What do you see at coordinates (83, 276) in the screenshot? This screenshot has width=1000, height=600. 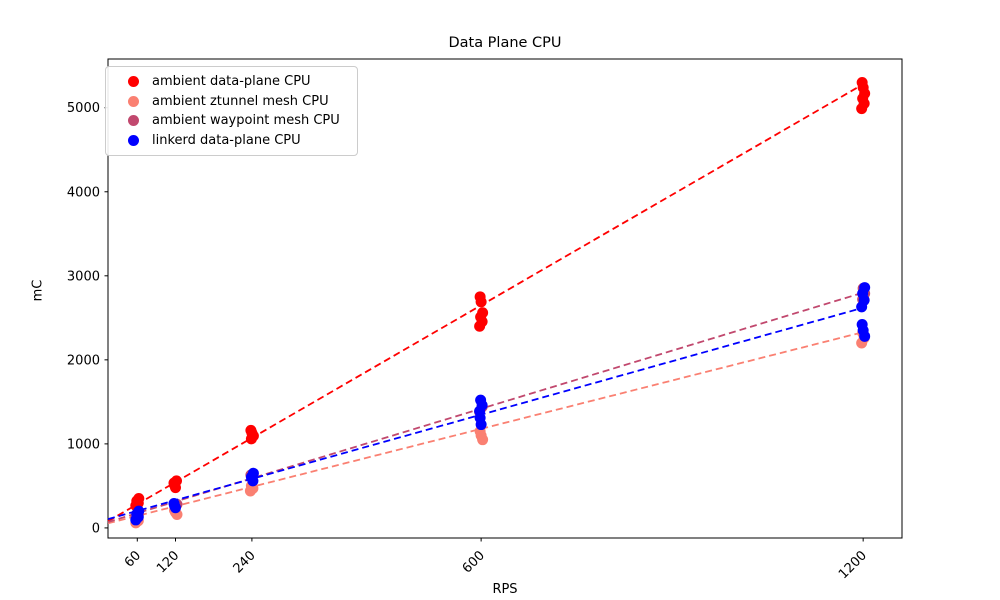 I see `y-tick-label: 3000` at bounding box center [83, 276].